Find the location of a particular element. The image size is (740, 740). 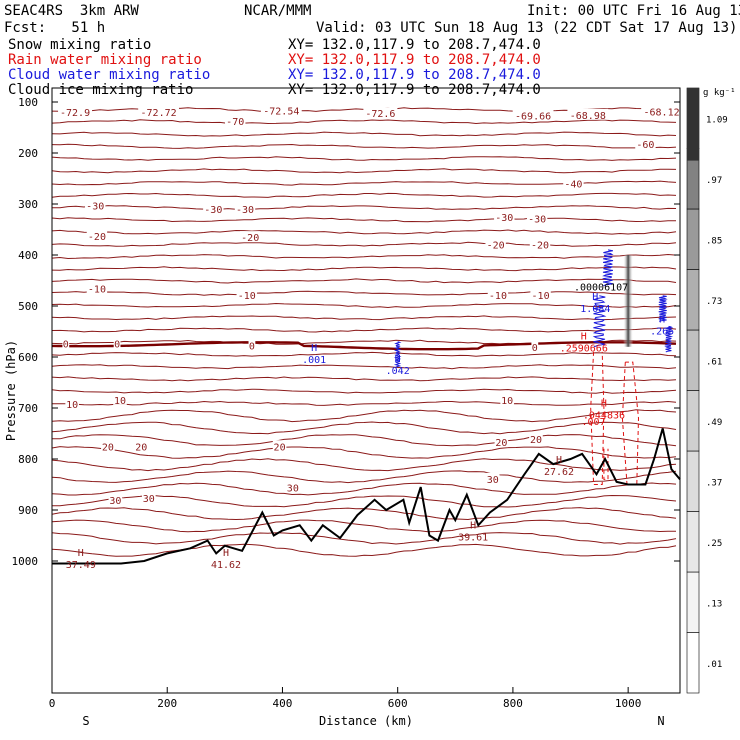

extremum-value: 39.61 is located at coordinates (473, 537).